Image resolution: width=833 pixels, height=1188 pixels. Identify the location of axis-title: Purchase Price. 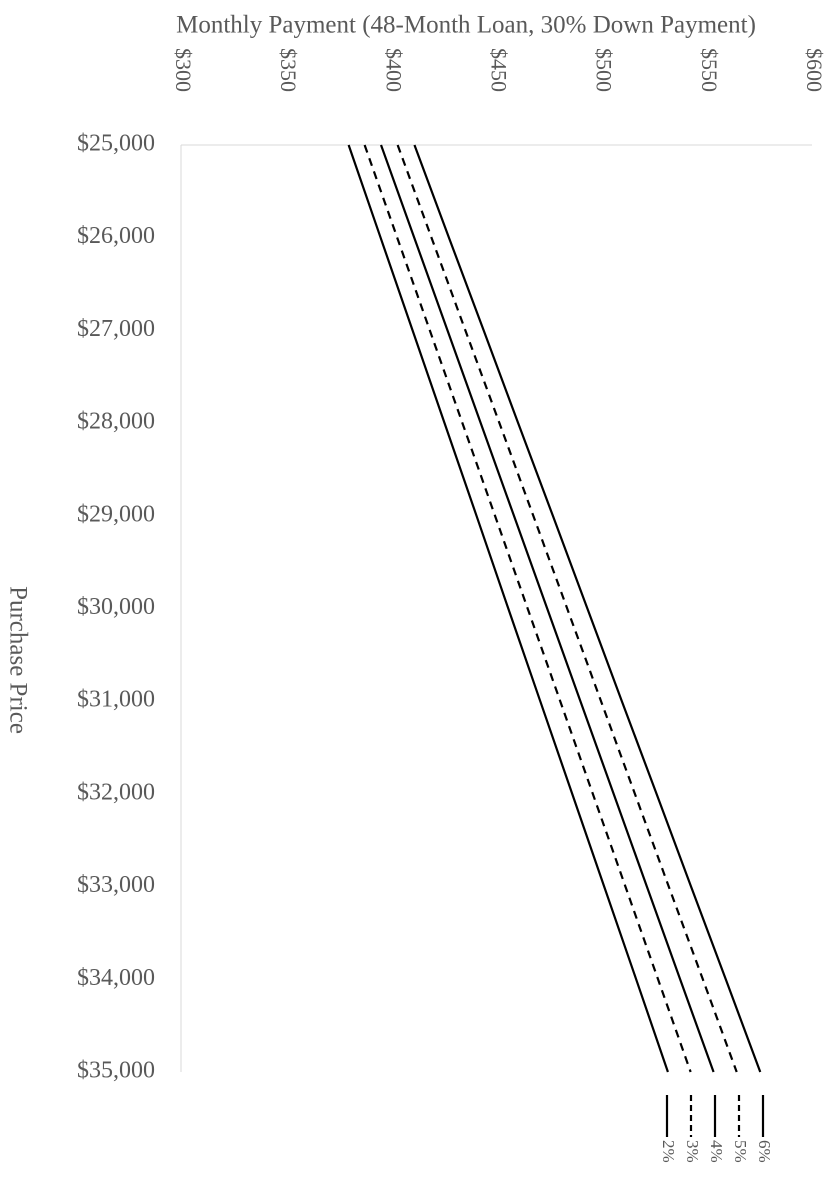
(17, 660).